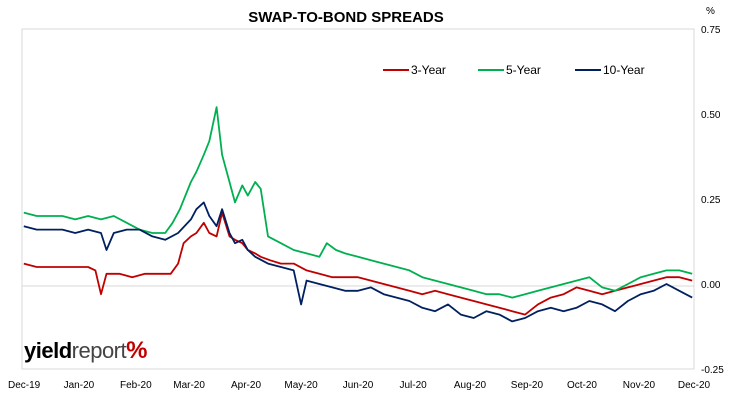 The image size is (732, 400). I want to click on x-tick-label: May-20, so click(301, 385).